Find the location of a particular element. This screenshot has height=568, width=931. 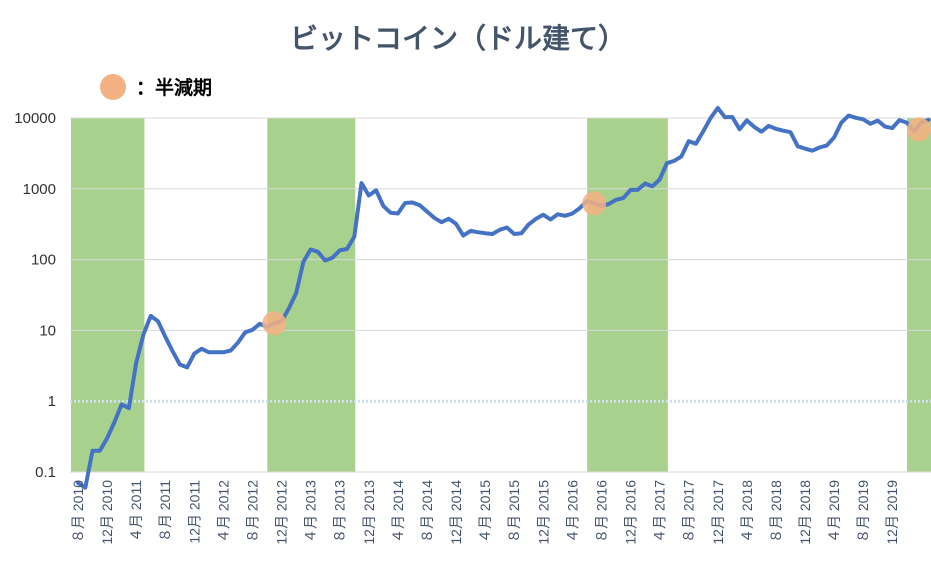

y-tick-label: 1000 is located at coordinates (39, 189).